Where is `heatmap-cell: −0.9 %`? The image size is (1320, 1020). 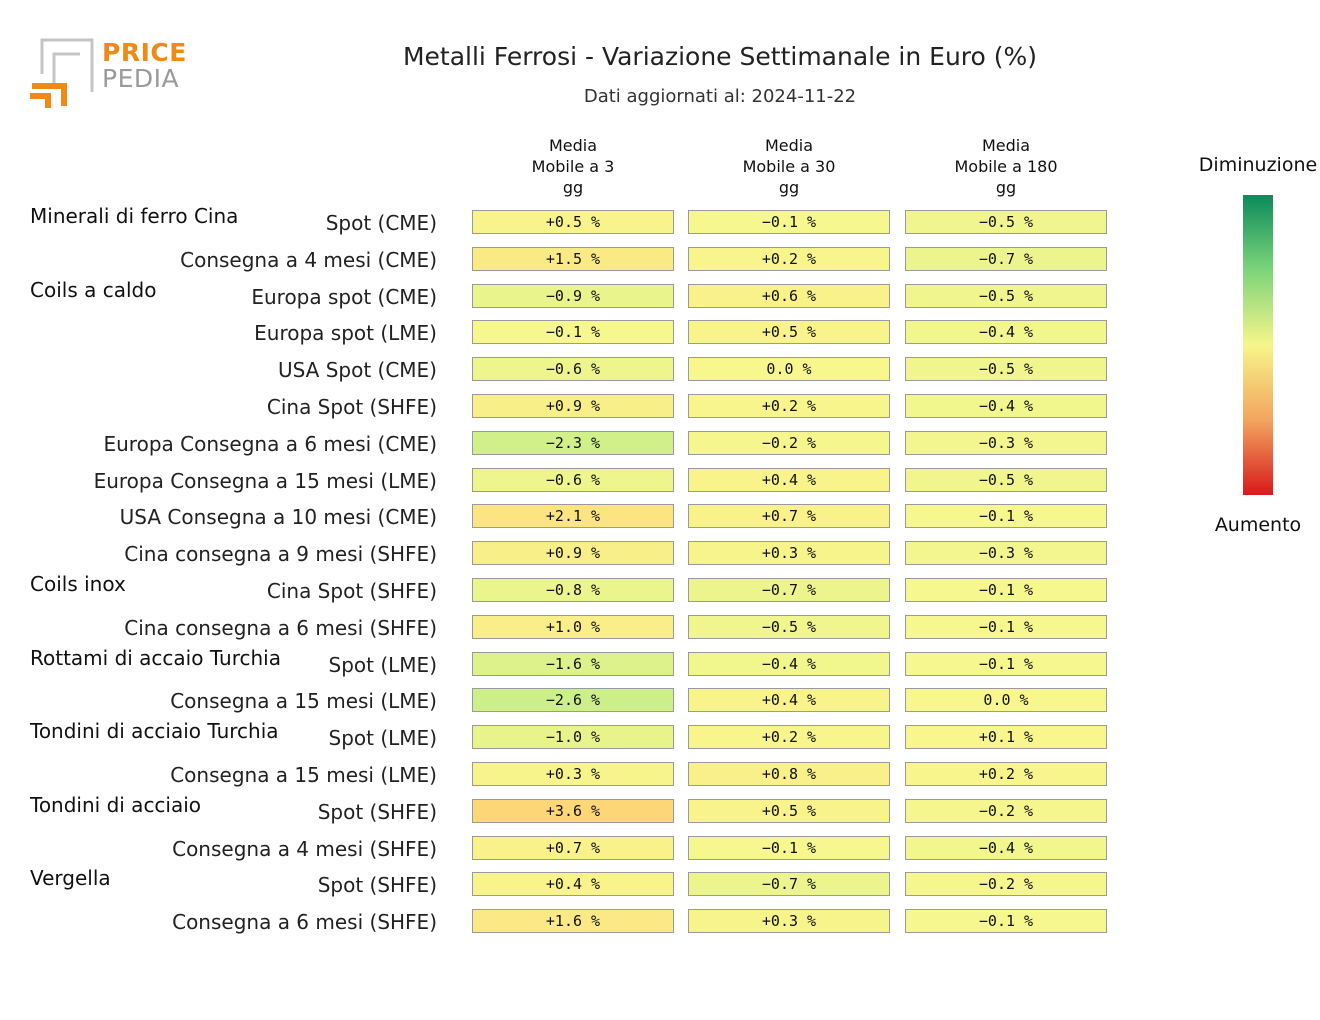
heatmap-cell: −0.9 % is located at coordinates (573, 295).